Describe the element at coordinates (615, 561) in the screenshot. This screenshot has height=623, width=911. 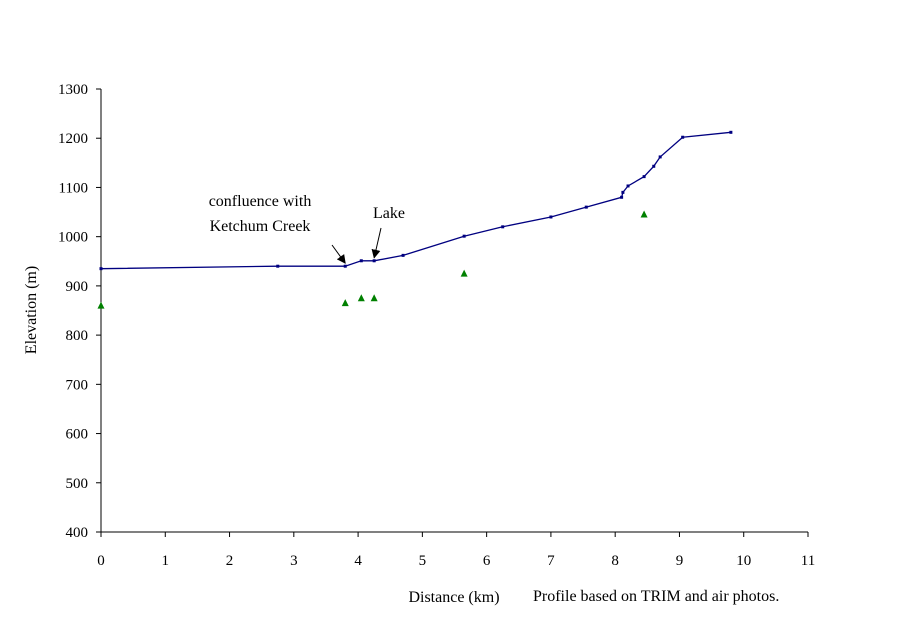
I see `x-tick-label: 8` at that location.